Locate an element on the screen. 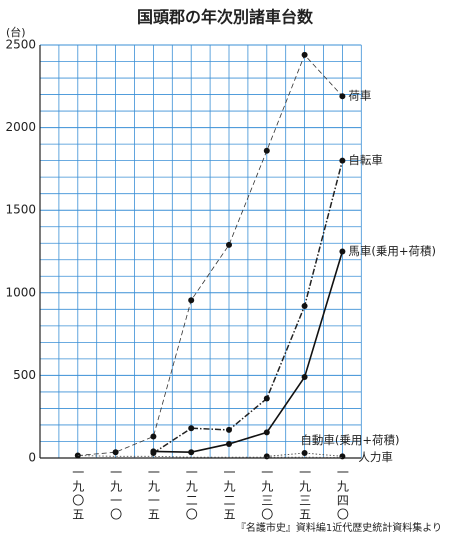  x-tick-label: 一九一〇 is located at coordinates (116, 494).